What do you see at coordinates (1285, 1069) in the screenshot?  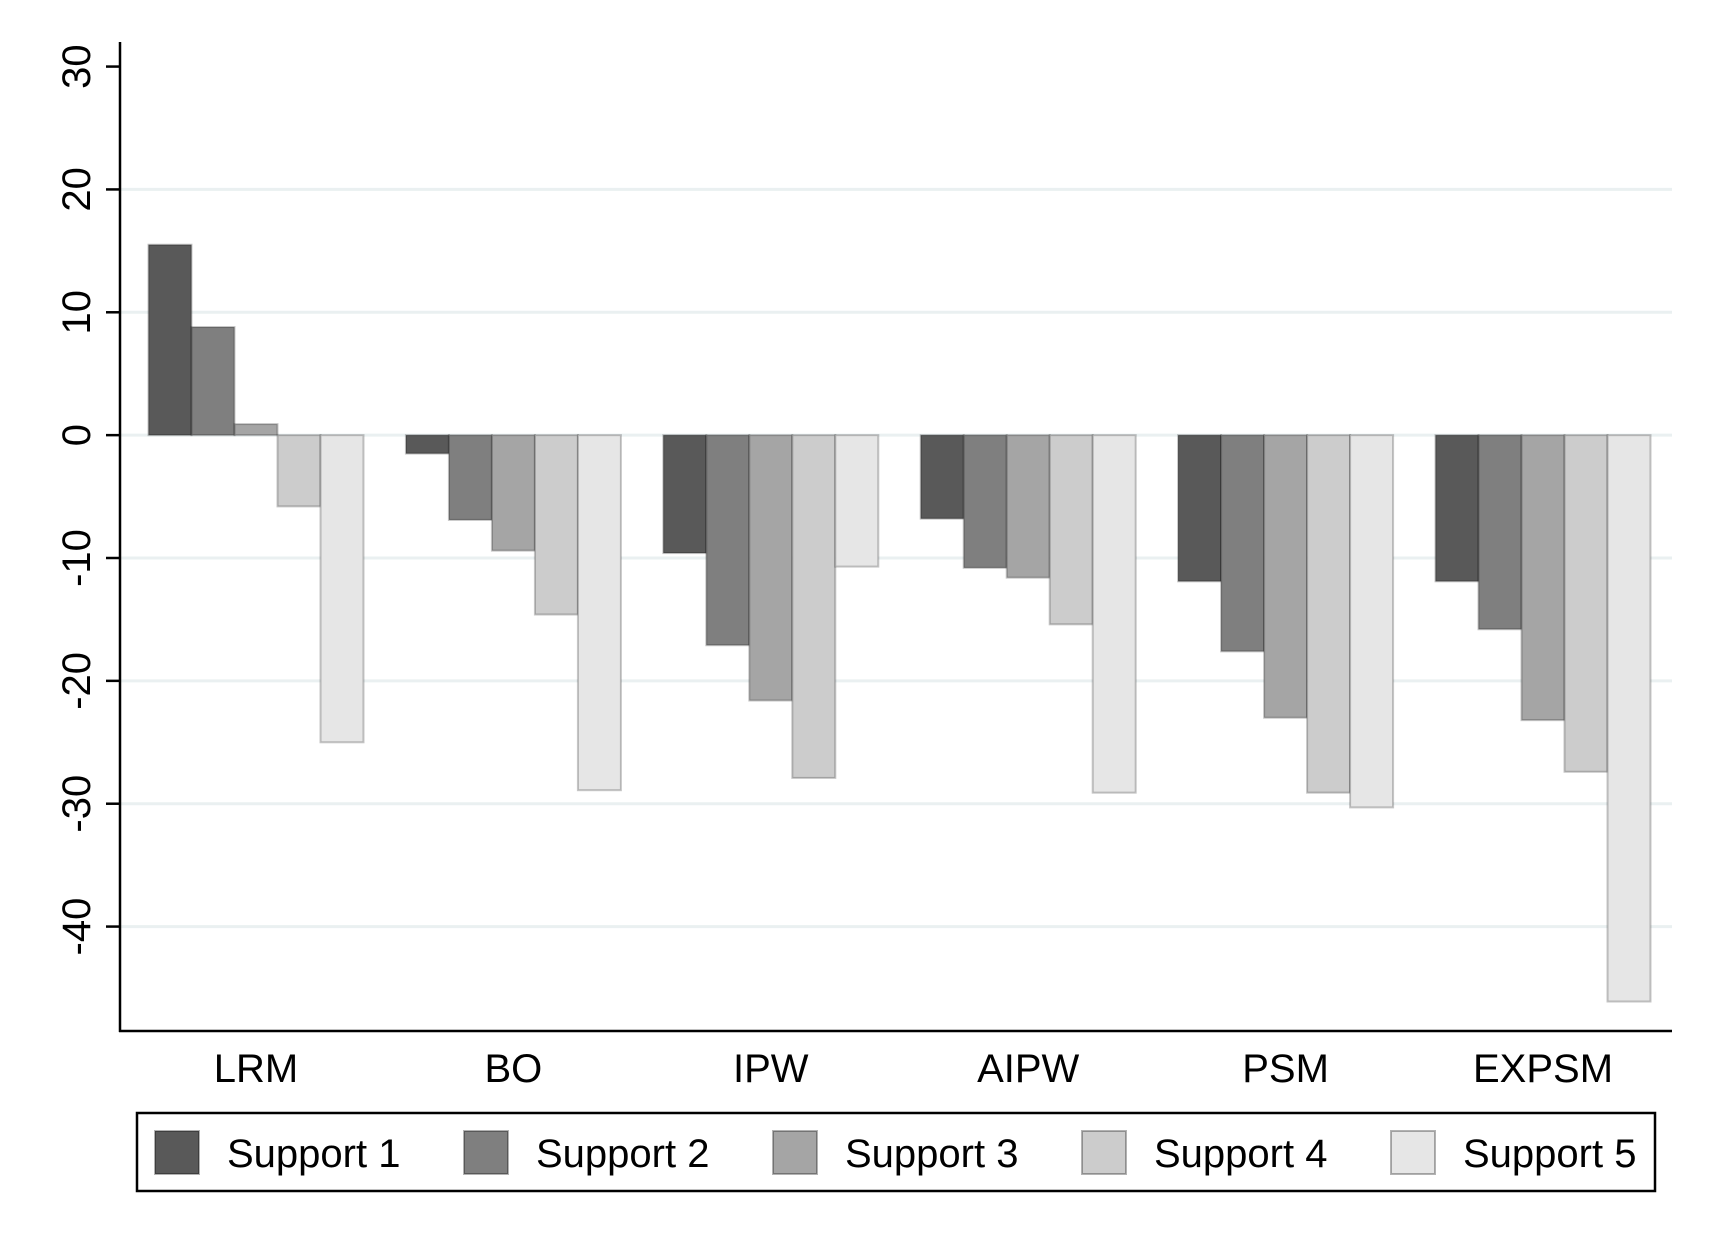 I see `x-tick-label: PSM` at bounding box center [1285, 1069].